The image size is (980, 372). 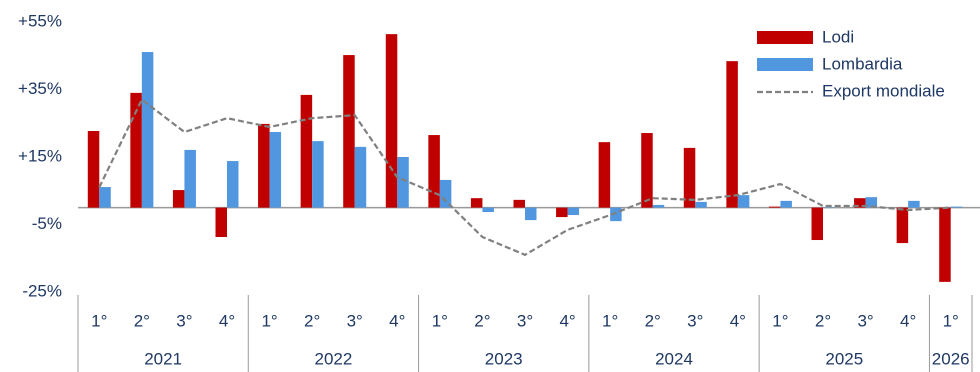 I want to click on legend-label: Export mondiale, so click(x=883, y=90).